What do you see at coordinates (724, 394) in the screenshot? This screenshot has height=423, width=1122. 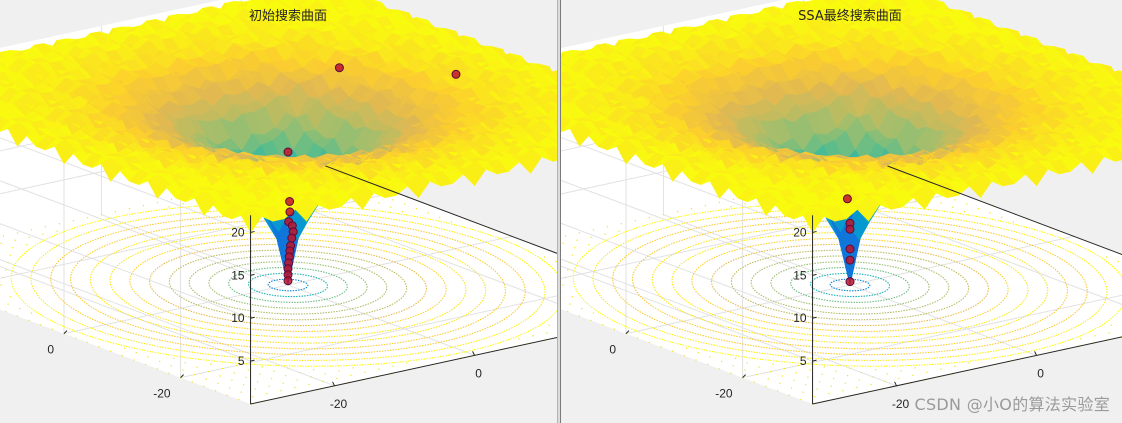 I see `y-tick-label: -20` at bounding box center [724, 394].